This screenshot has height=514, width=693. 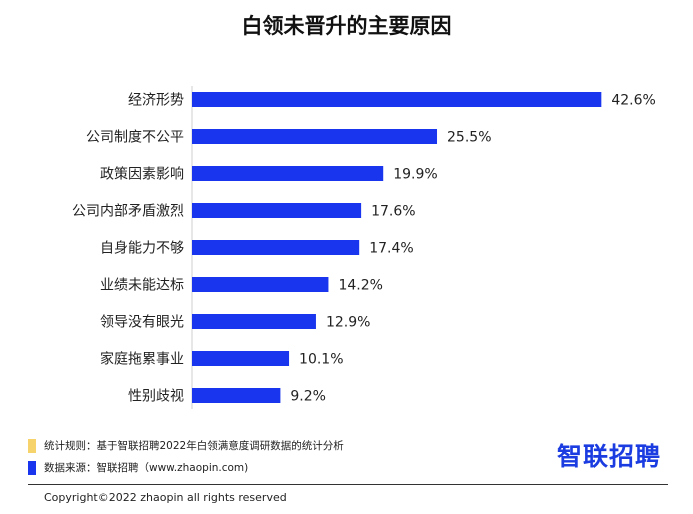 I want to click on category-label: 家庭拖累事业, so click(x=142, y=359).